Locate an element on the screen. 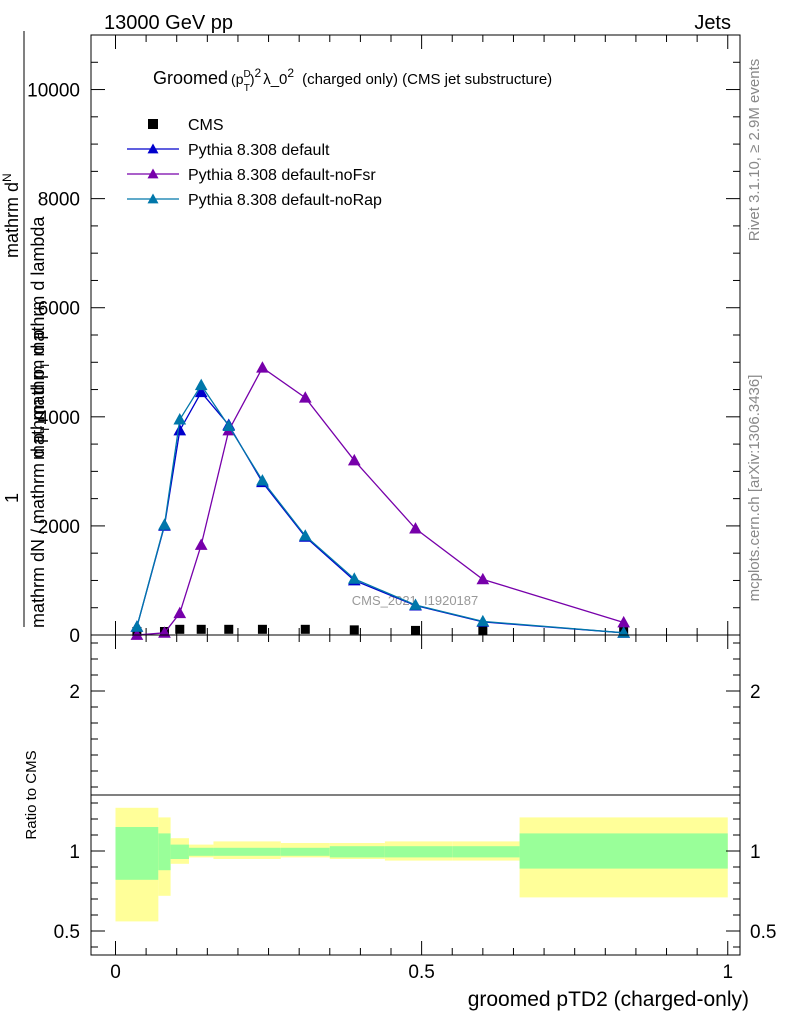  y-label-numerator-bottom: mathrm d pT mathrm d lambda is located at coordinates (40, 338).